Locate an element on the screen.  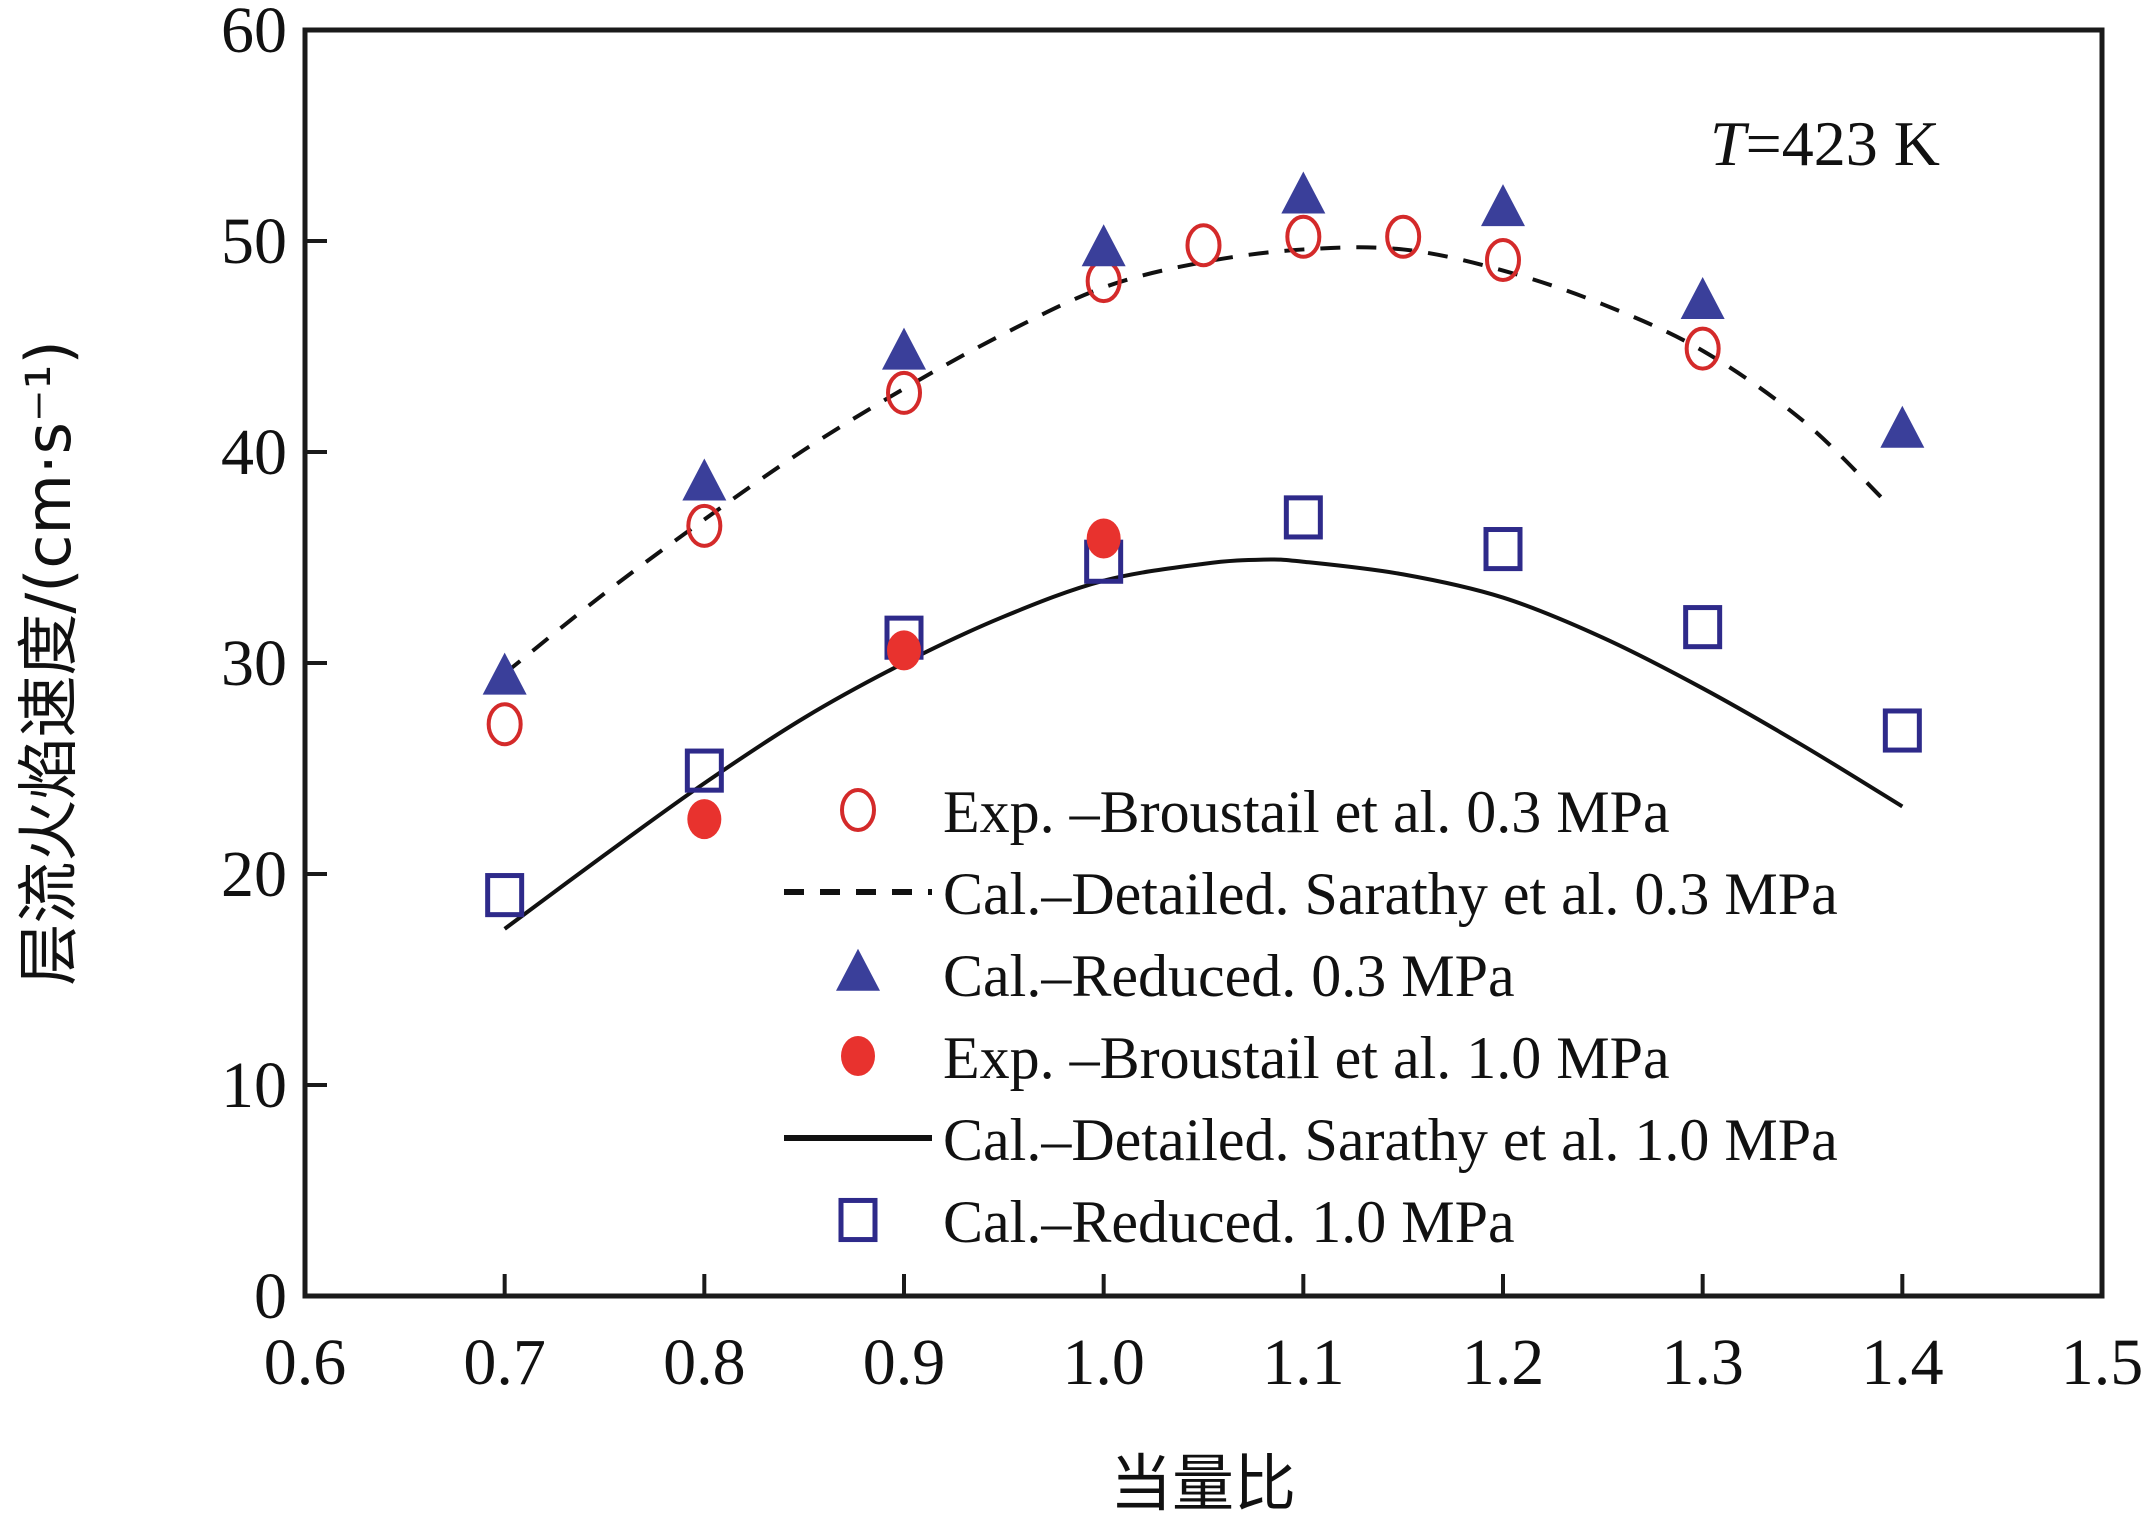
x-tick-label: 1.0 is located at coordinates (1103, 1362).